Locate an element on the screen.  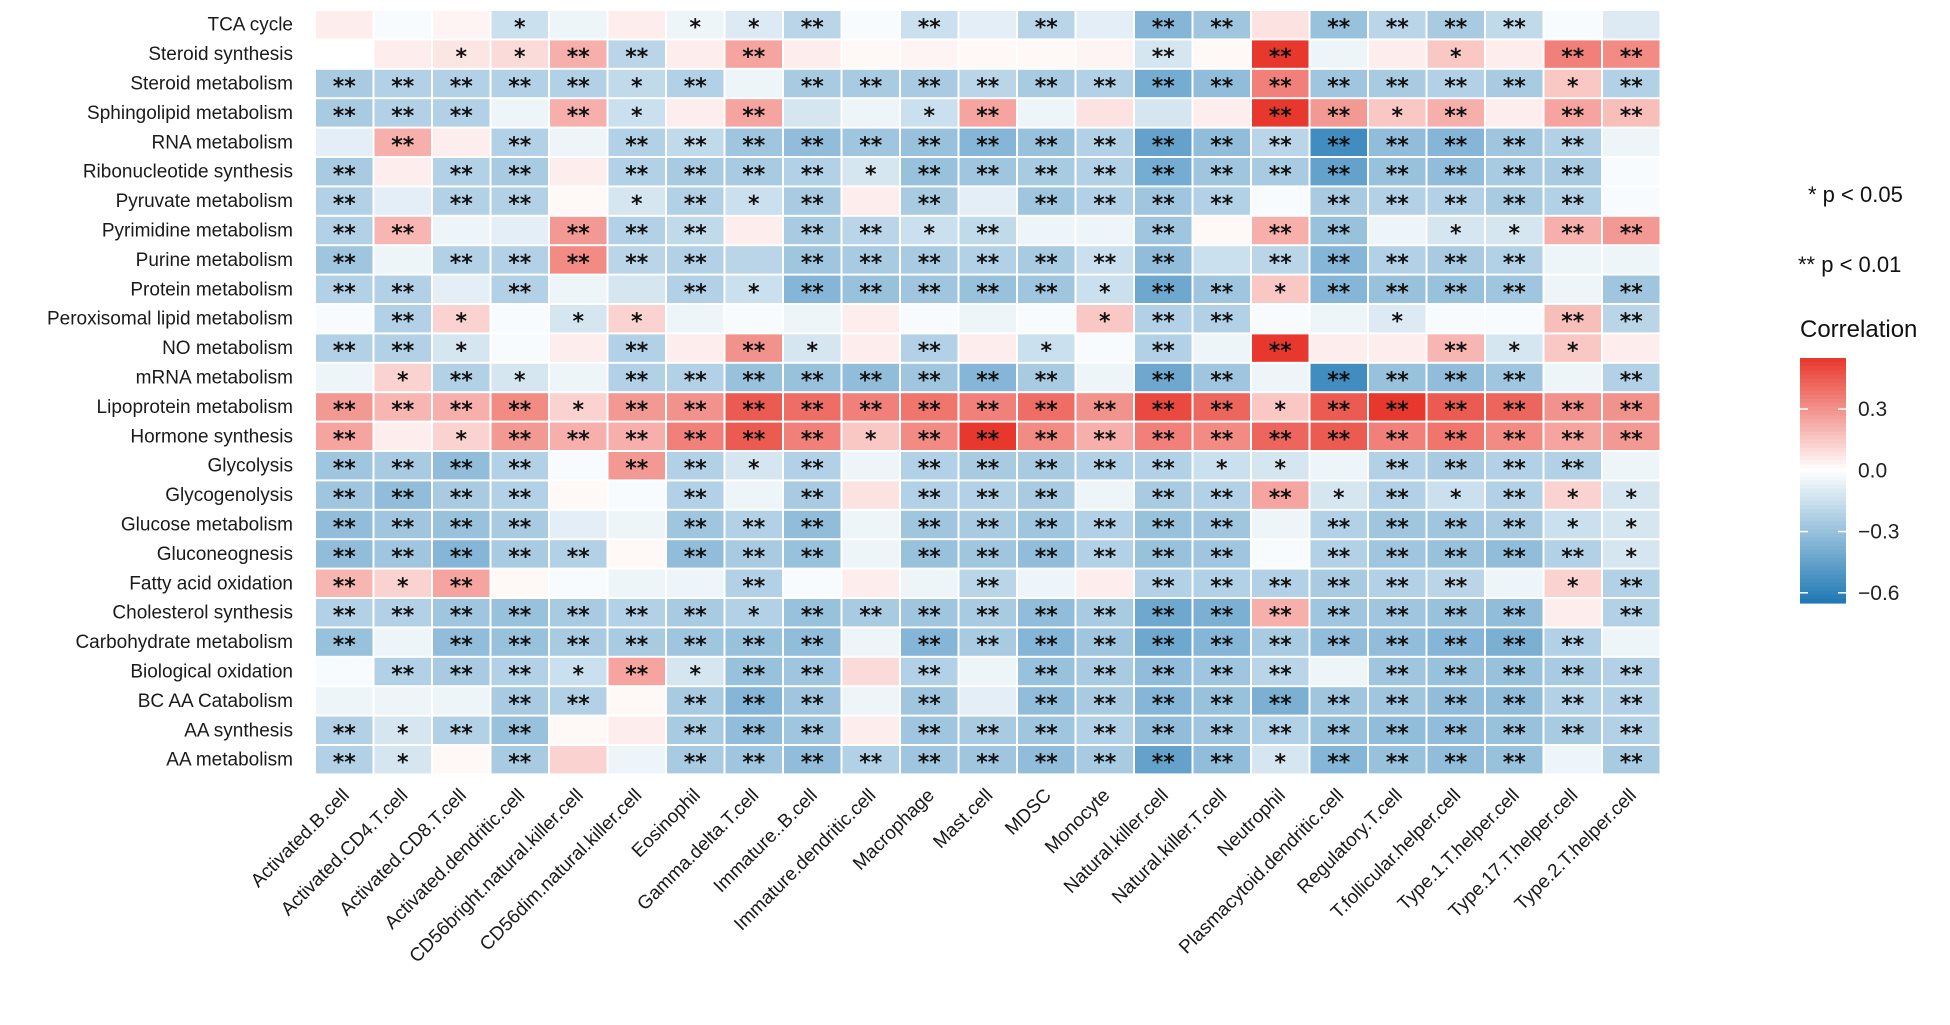
row-label: Biological oxidation is located at coordinates (211, 672).